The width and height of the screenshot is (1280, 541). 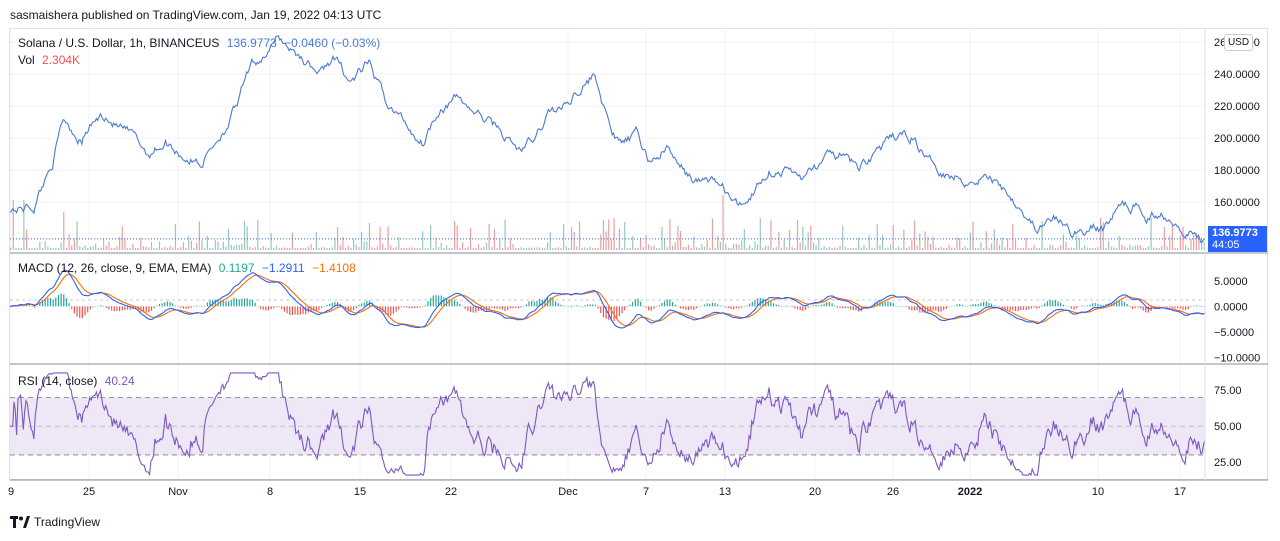 What do you see at coordinates (1231, 282) in the screenshot?
I see `macd-tick-label: 5.0000` at bounding box center [1231, 282].